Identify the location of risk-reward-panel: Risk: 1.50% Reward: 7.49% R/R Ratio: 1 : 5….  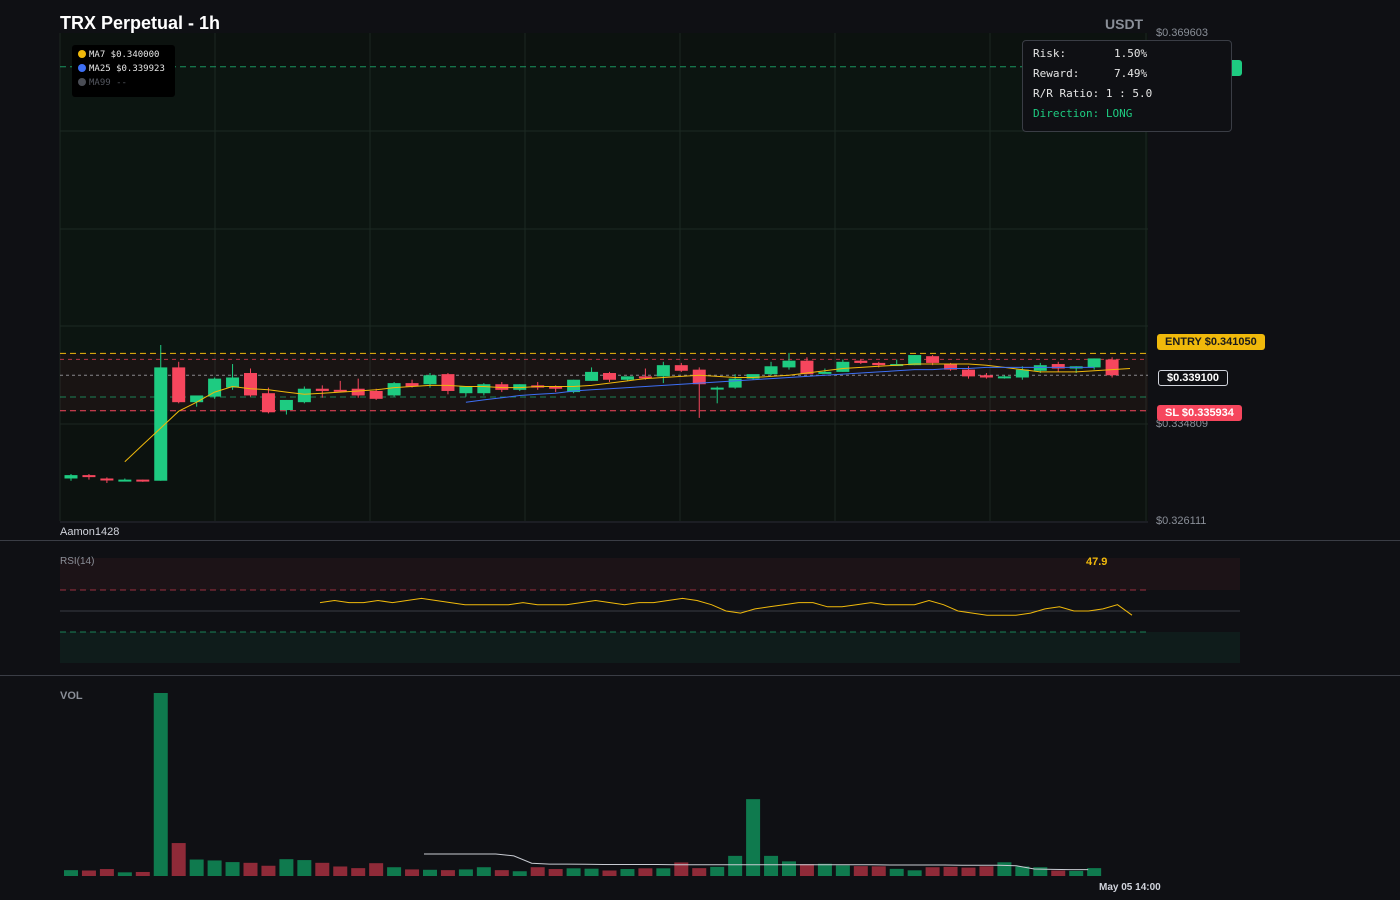
(1127, 86).